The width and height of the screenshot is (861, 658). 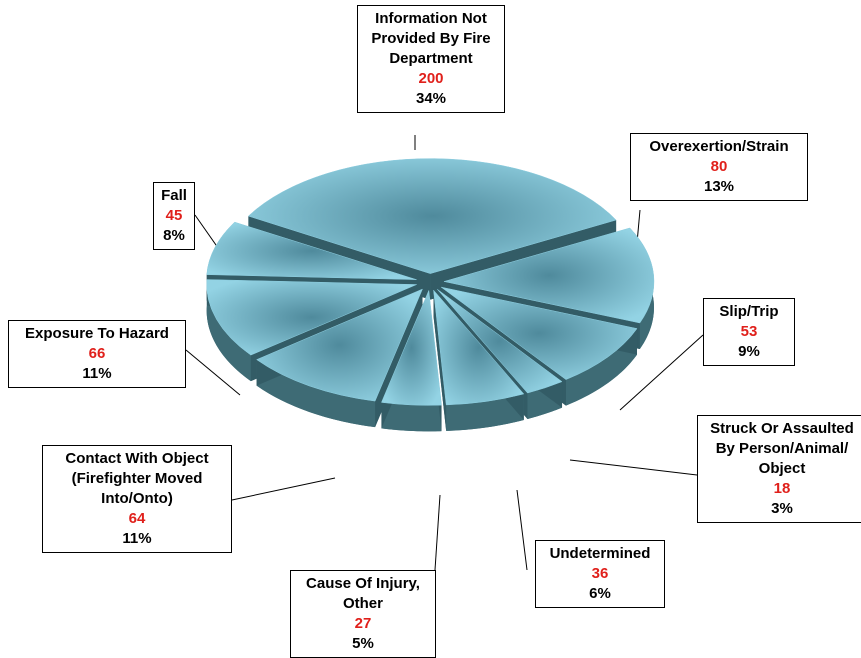 I want to click on value-label: 27, so click(x=363, y=623).